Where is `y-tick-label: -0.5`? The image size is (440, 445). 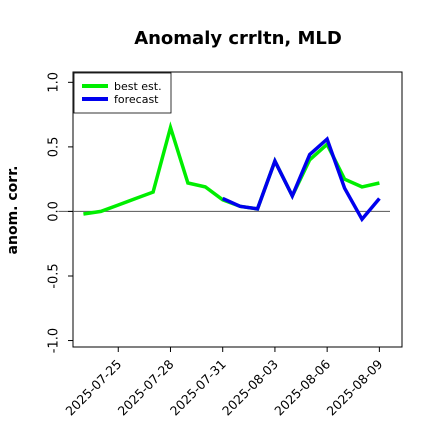
y-tick-label: -0.5 is located at coordinates (54, 275).